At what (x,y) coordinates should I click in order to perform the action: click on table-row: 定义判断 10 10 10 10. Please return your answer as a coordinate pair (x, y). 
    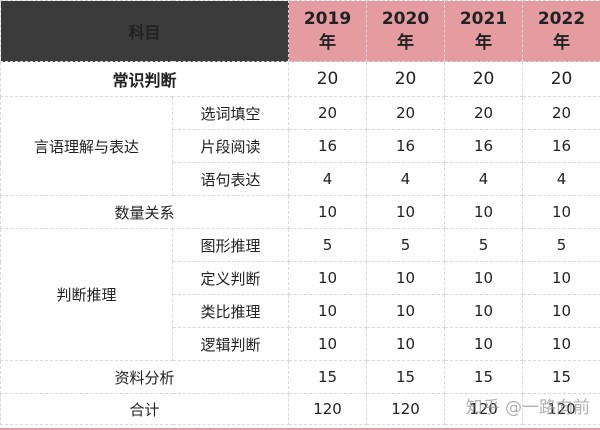
    Looking at the image, I should click on (300, 278).